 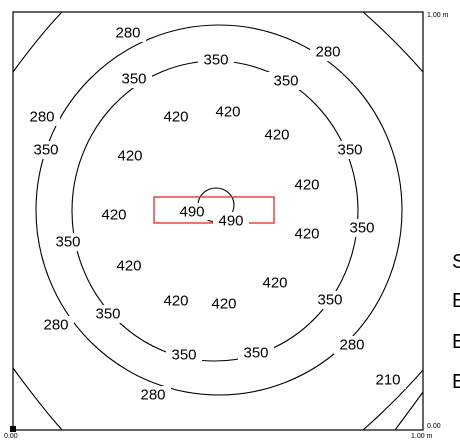 I want to click on contour-280-top-right, so click(x=393, y=42).